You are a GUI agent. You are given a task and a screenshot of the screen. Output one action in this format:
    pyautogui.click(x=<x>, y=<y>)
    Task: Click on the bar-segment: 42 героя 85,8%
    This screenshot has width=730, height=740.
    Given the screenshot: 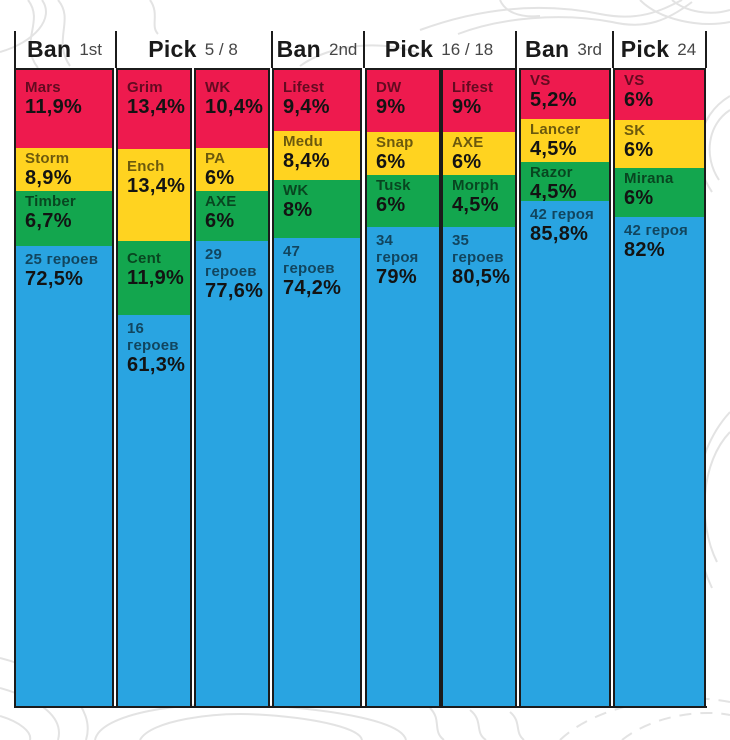 What is the action you would take?
    pyautogui.click(x=565, y=453)
    